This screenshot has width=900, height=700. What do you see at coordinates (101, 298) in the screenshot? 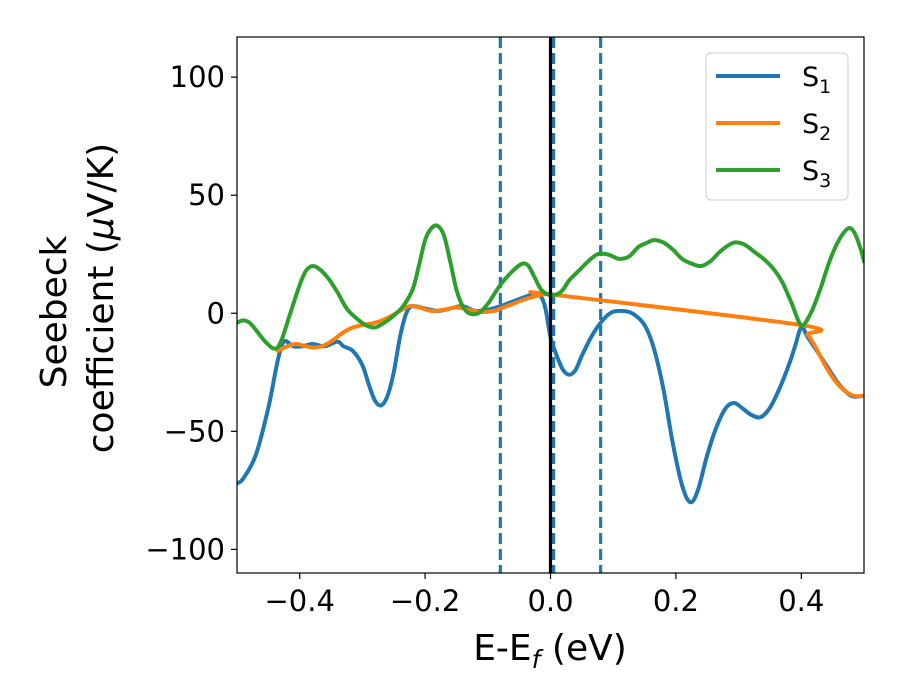
I see `y-axis-title-line2: coefficient (μV/K)` at bounding box center [101, 298].